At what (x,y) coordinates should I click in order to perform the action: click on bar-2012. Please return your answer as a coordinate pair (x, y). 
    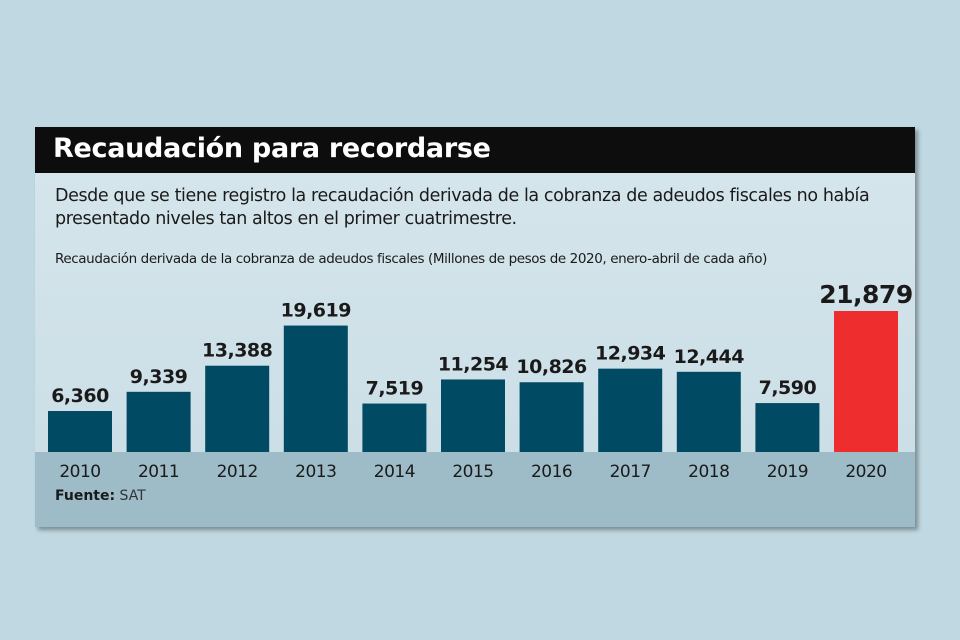
    Looking at the image, I should click on (237, 408).